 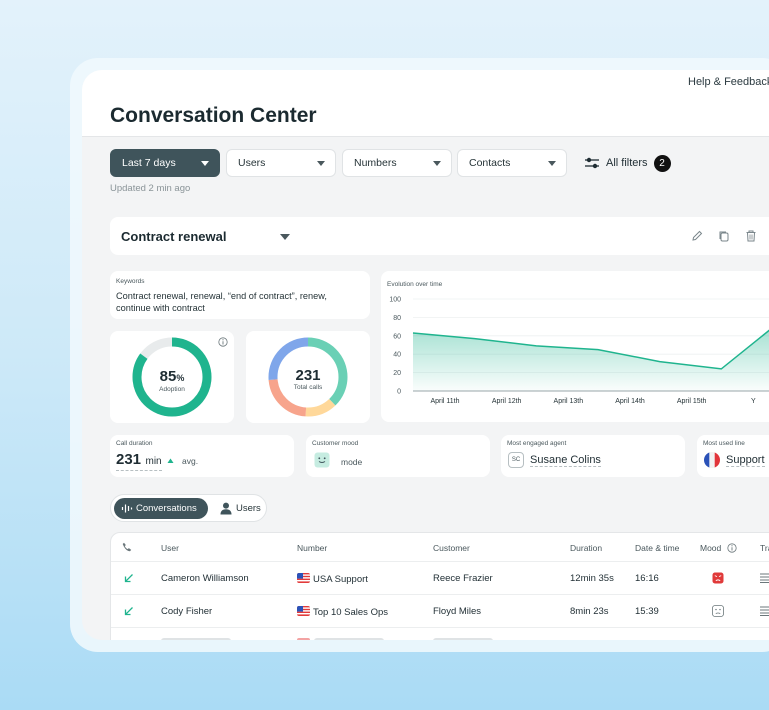 What do you see at coordinates (170, 460) in the screenshot?
I see `trend-up-icon` at bounding box center [170, 460].